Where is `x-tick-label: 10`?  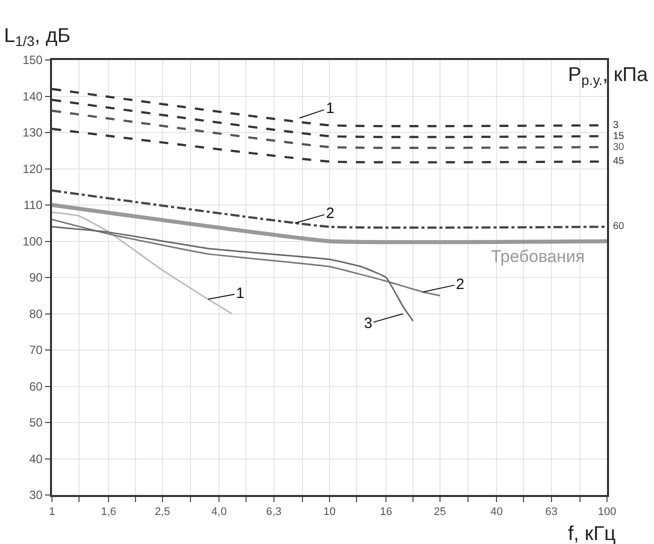
x-tick-label: 10 is located at coordinates (329, 512).